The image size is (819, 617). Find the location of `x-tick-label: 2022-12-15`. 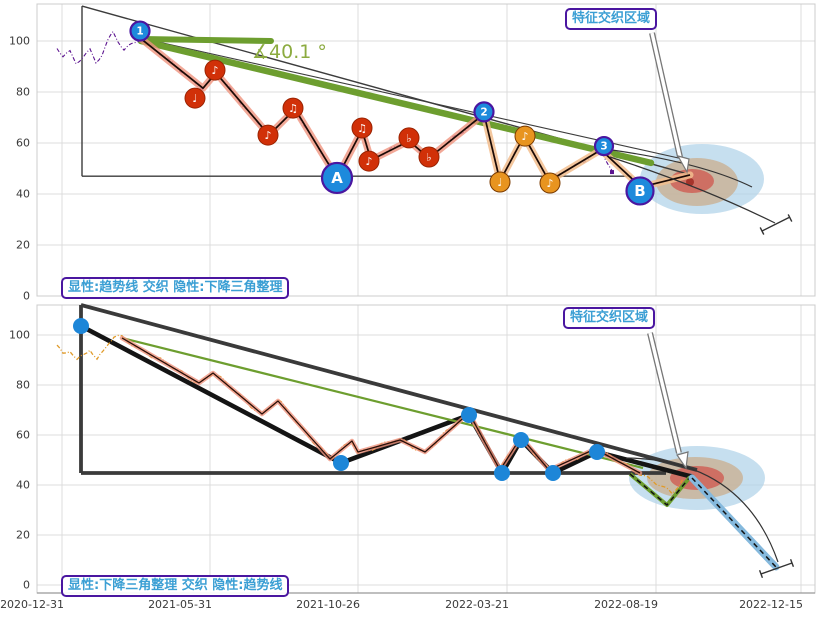

x-tick-label: 2022-12-15 is located at coordinates (771, 604).